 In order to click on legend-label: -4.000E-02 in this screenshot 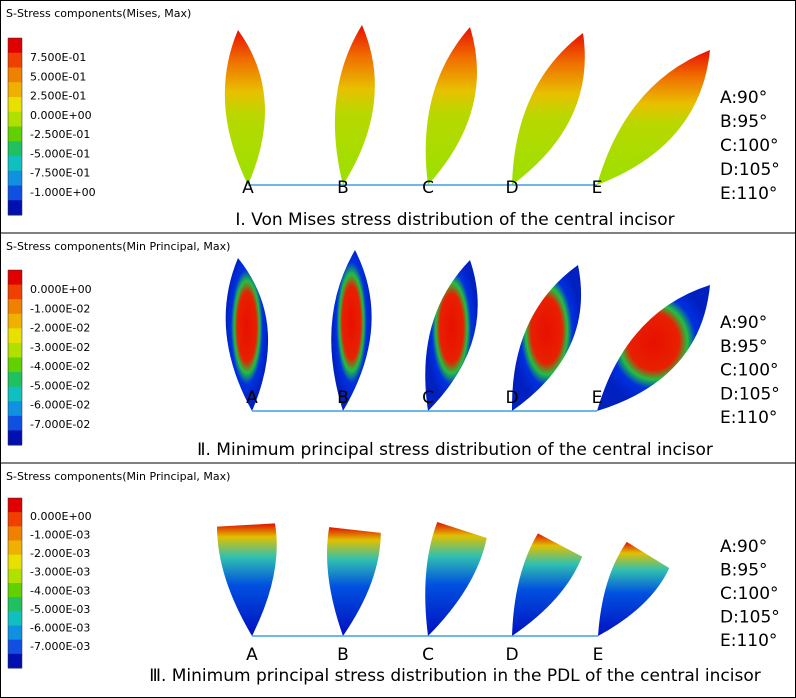, I will do `click(60, 366)`.